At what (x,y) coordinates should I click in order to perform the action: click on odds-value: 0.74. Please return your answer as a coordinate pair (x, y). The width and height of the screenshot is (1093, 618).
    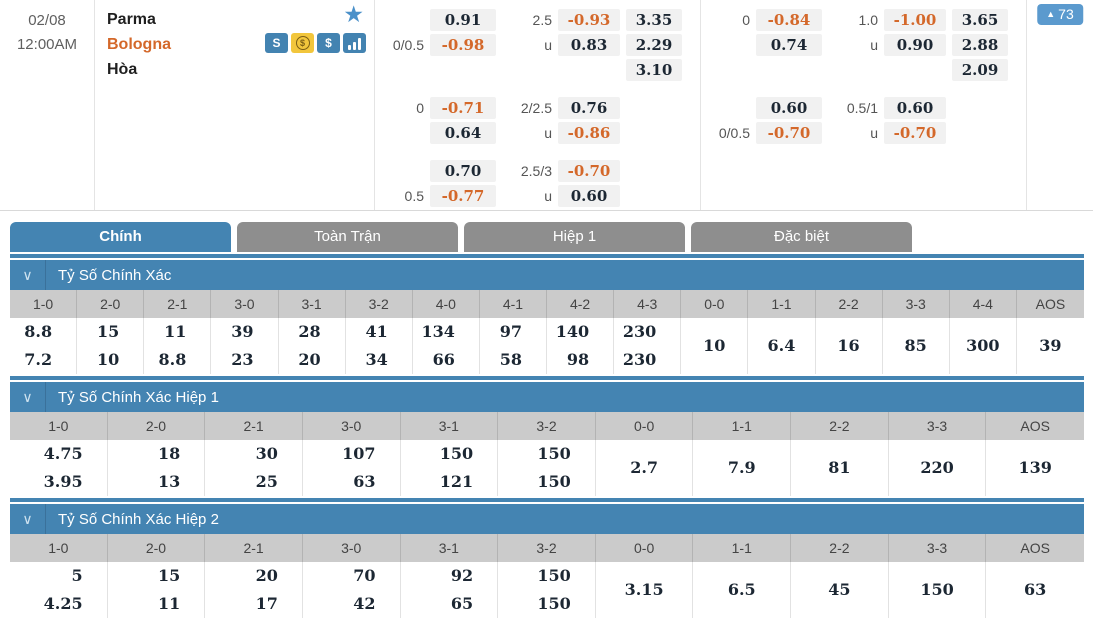
    Looking at the image, I should click on (789, 44).